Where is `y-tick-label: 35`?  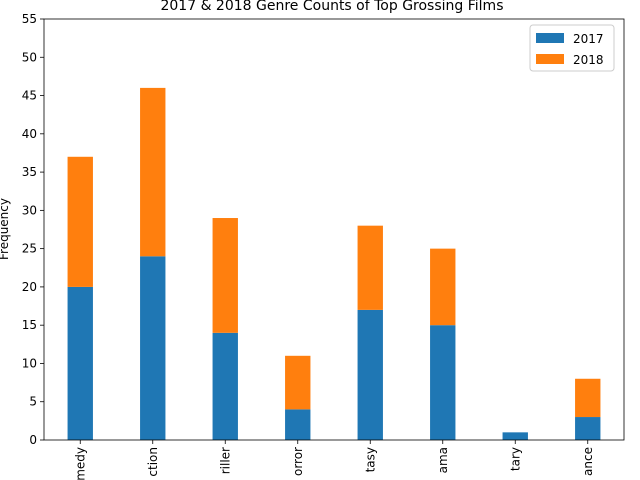
y-tick-label: 35 is located at coordinates (29, 172).